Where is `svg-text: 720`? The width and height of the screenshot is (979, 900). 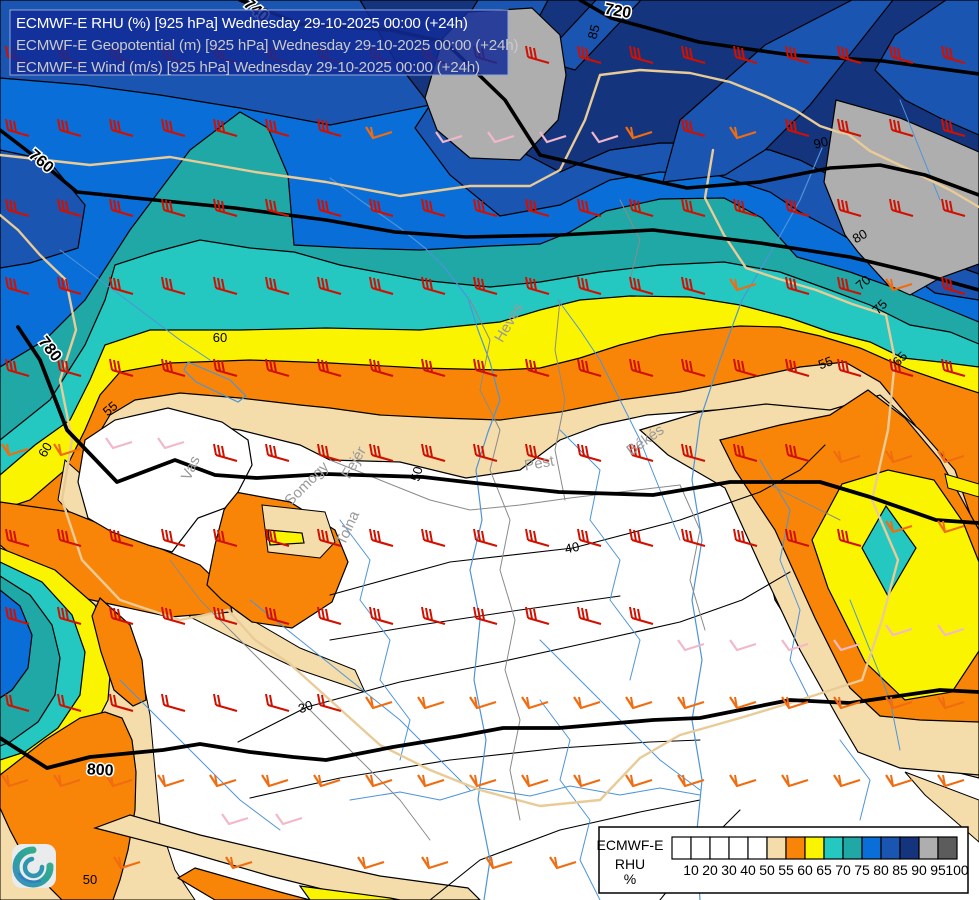 svg-text: 720 is located at coordinates (617, 11).